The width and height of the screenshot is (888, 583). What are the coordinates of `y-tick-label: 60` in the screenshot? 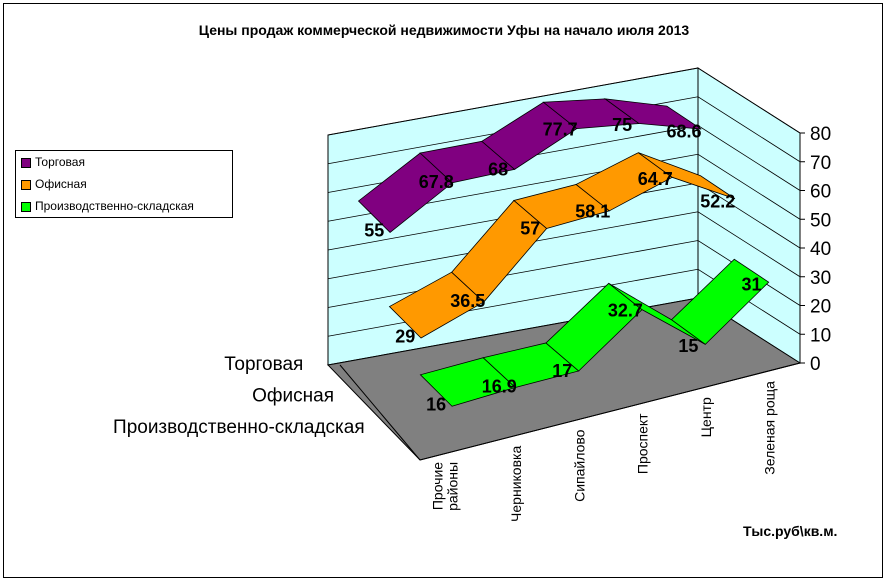 It's located at (820, 192).